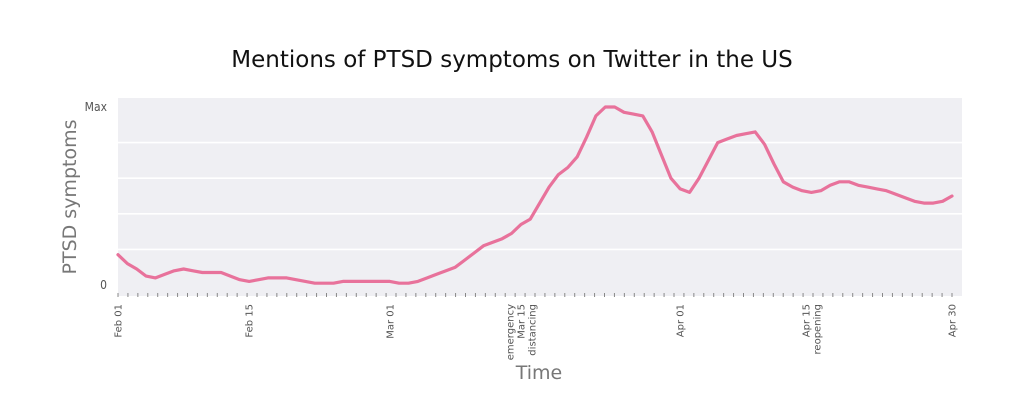 The image size is (1024, 417). What do you see at coordinates (70, 197) in the screenshot?
I see `y-axis-label: PTSD symptoms` at bounding box center [70, 197].